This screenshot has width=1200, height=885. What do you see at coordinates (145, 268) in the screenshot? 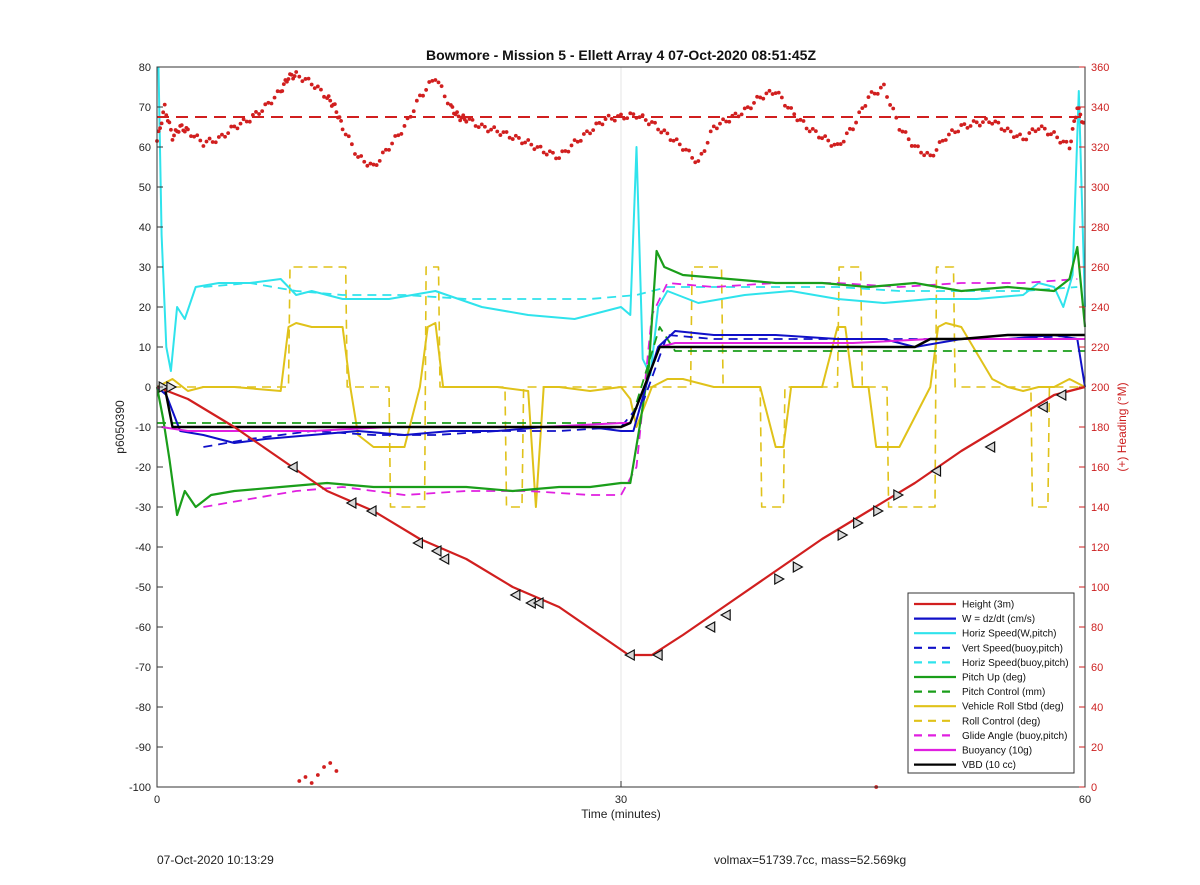
I see `y-tick-label: 30` at bounding box center [145, 268].